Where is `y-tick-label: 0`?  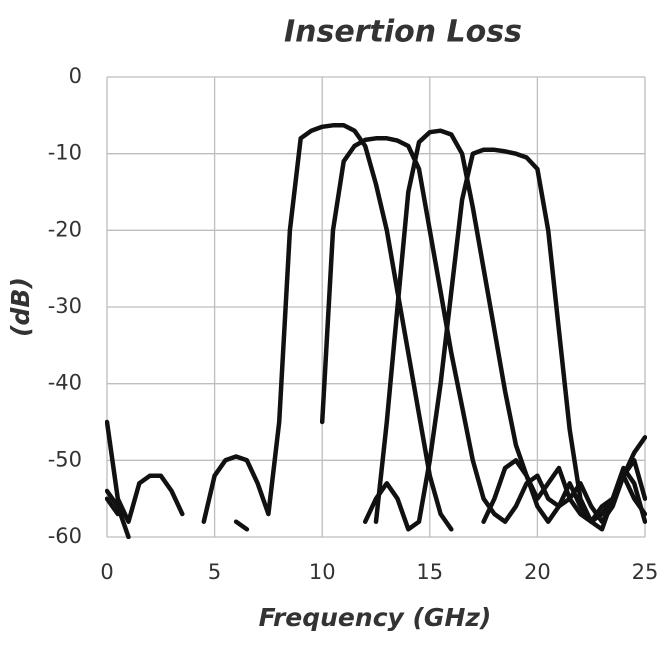
y-tick-label: 0 is located at coordinates (75, 76).